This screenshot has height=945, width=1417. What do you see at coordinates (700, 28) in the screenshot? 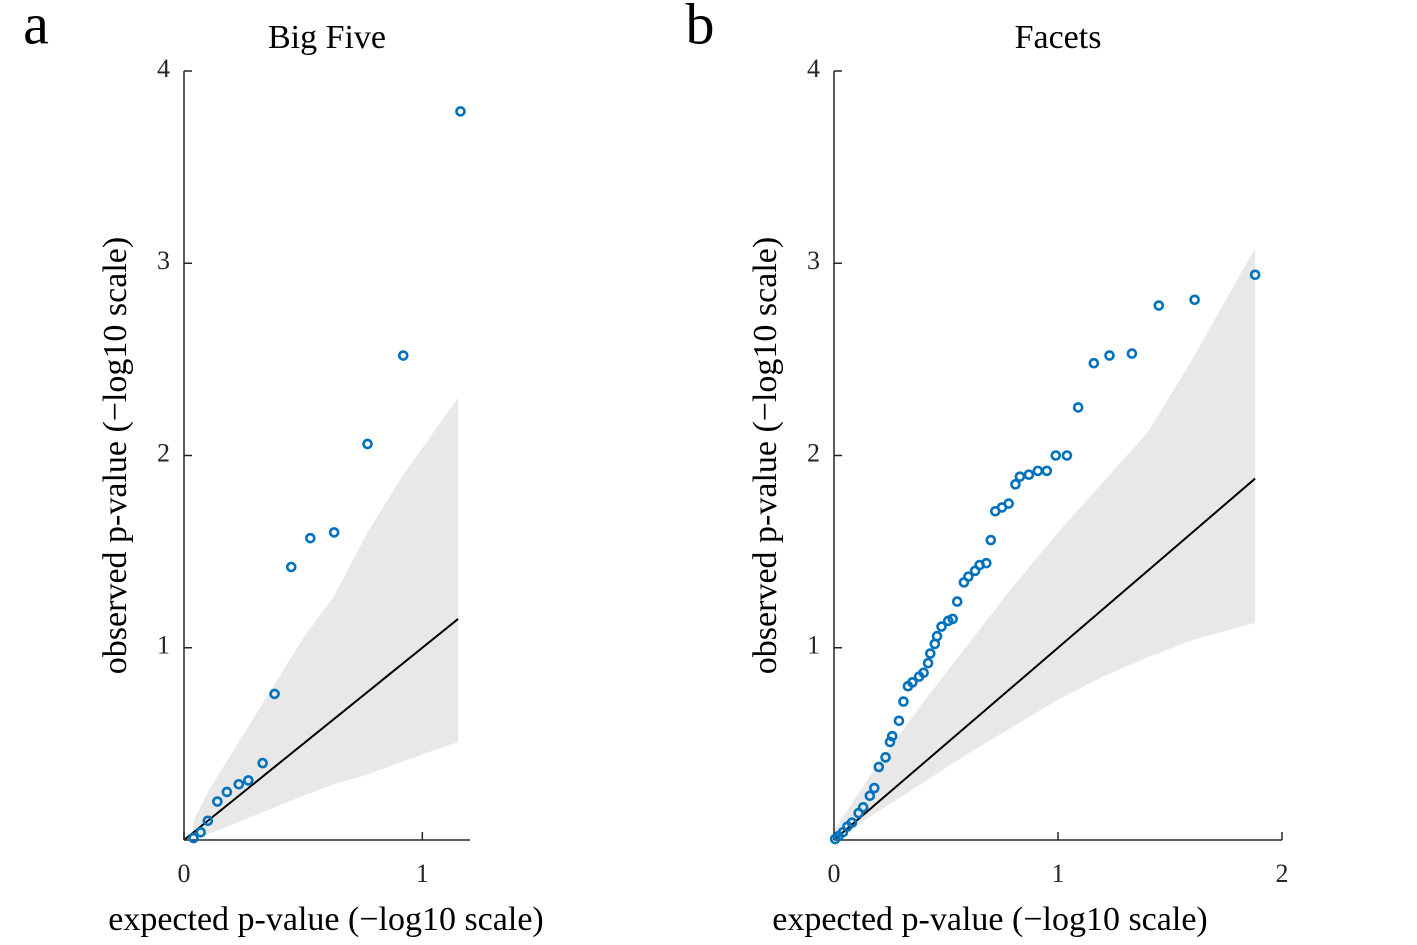
I see `panel-label: b` at bounding box center [700, 28].